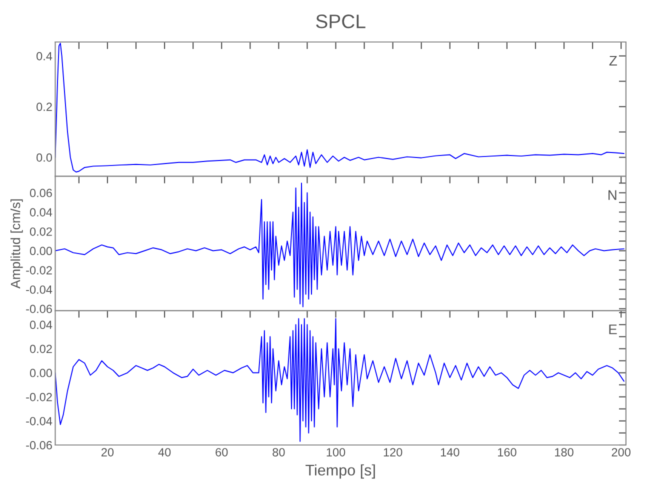  Describe the element at coordinates (44, 157) in the screenshot. I see `y-tick-label: 0.0` at that location.